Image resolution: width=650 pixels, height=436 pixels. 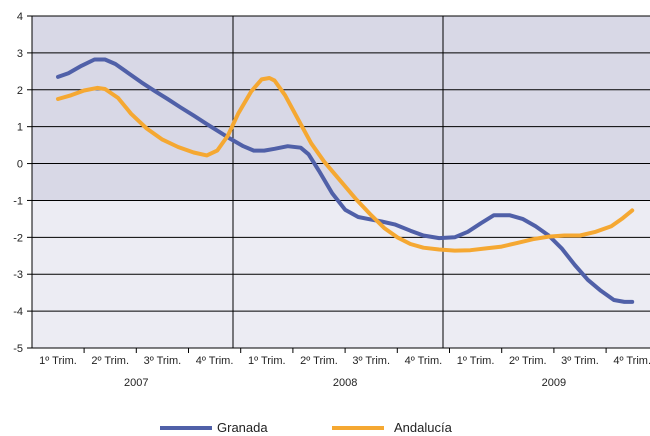 What do you see at coordinates (20, 91) in the screenshot?
I see `y-tick-label: 2` at bounding box center [20, 91].